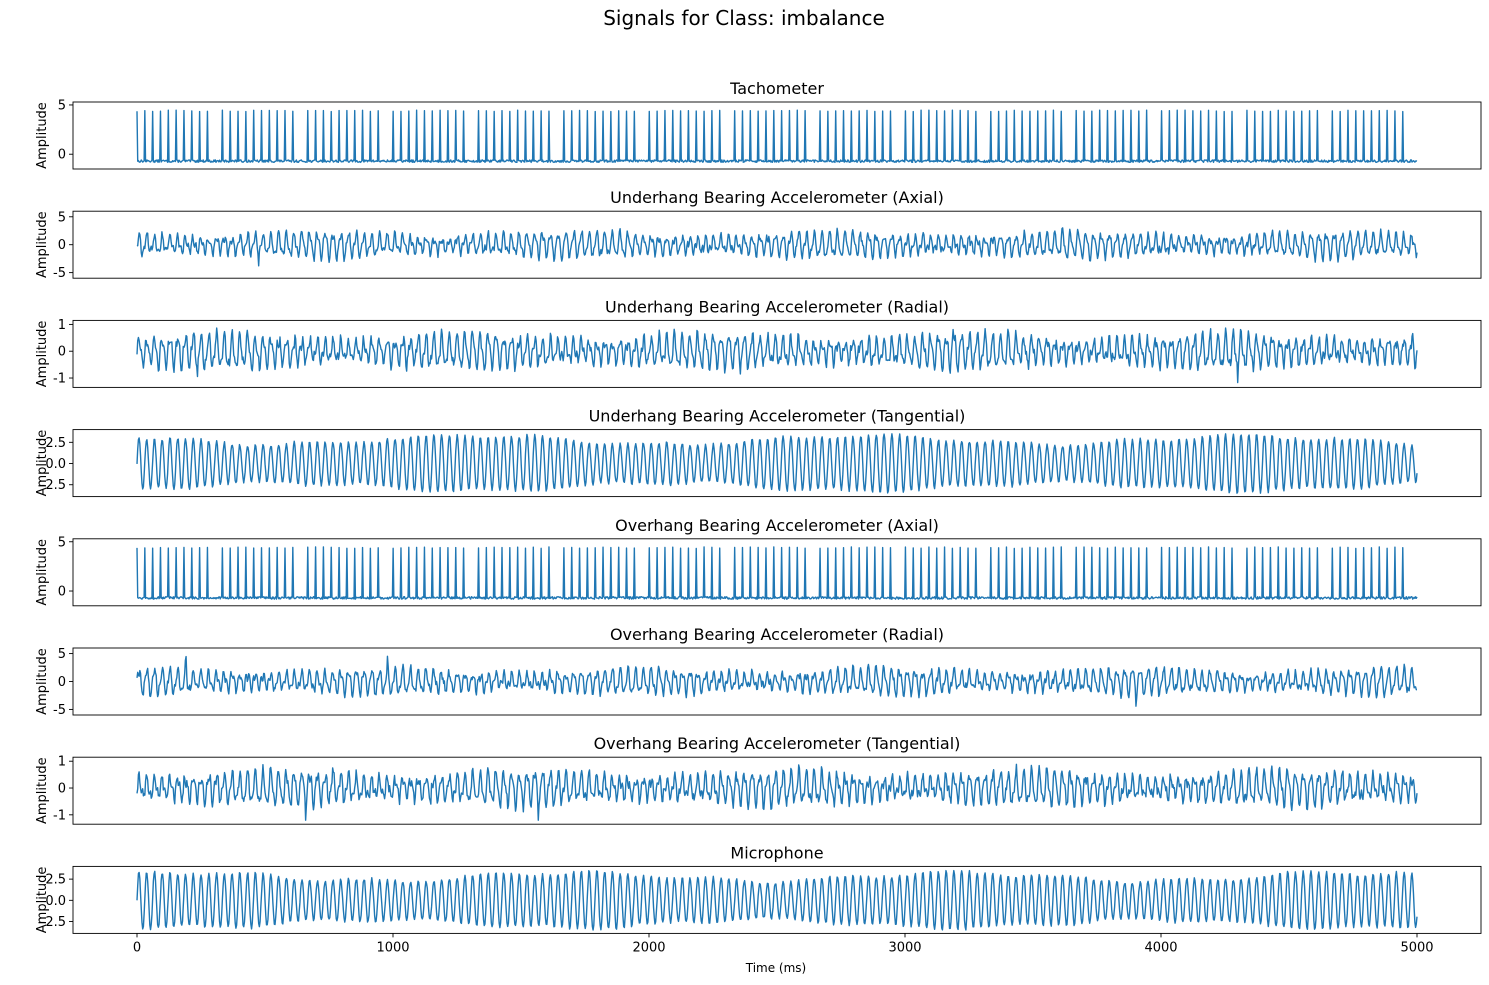  What do you see at coordinates (777, 525) in the screenshot?
I see `subplot-title: Overhang Bearing Accelerometer (Axial)` at bounding box center [777, 525].